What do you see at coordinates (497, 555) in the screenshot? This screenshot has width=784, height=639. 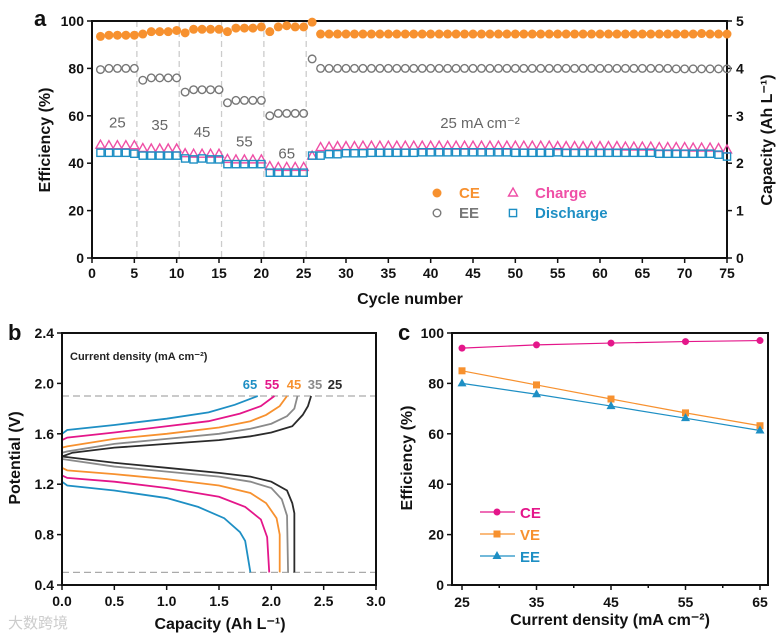 I see `panel-c-legend-marker` at bounding box center [497, 555].